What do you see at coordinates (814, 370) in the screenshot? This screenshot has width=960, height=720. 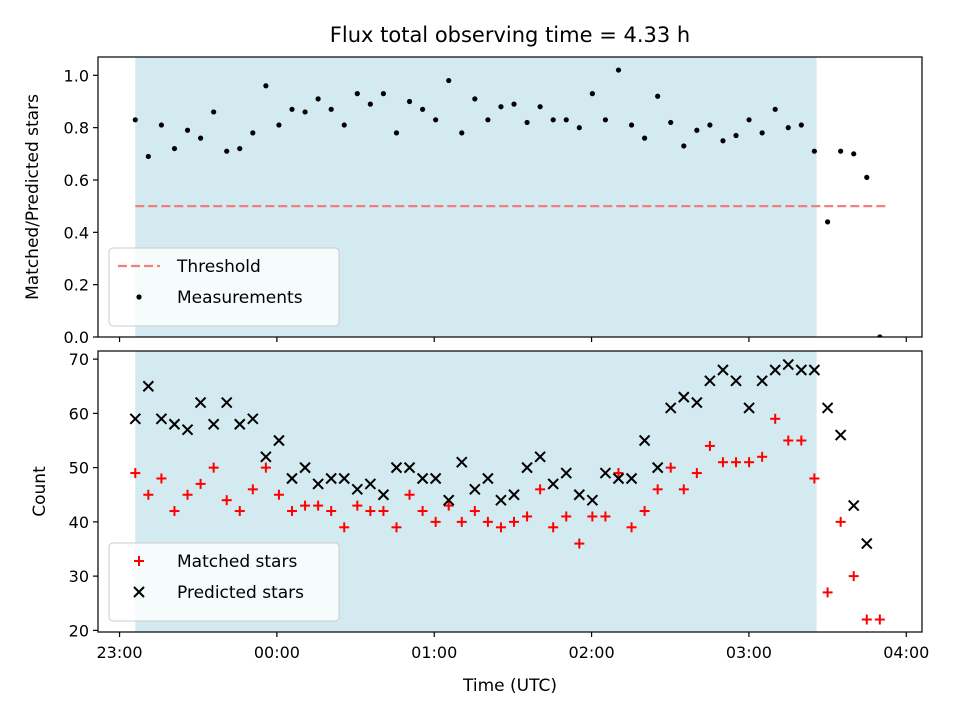 I see `count-point-1-52-b` at bounding box center [814, 370].